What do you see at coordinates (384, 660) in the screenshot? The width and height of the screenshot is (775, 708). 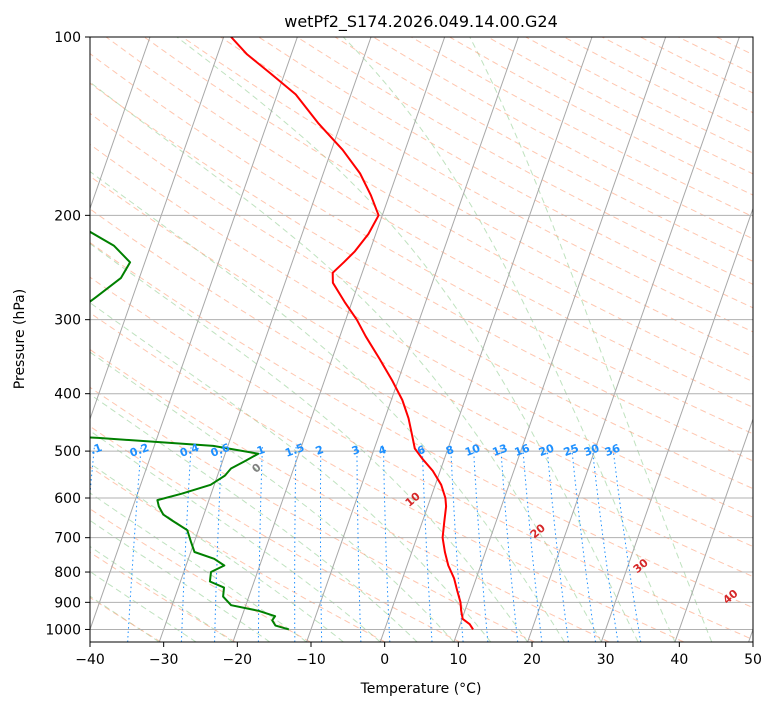 I see `x-tick-label: 0` at bounding box center [384, 660].